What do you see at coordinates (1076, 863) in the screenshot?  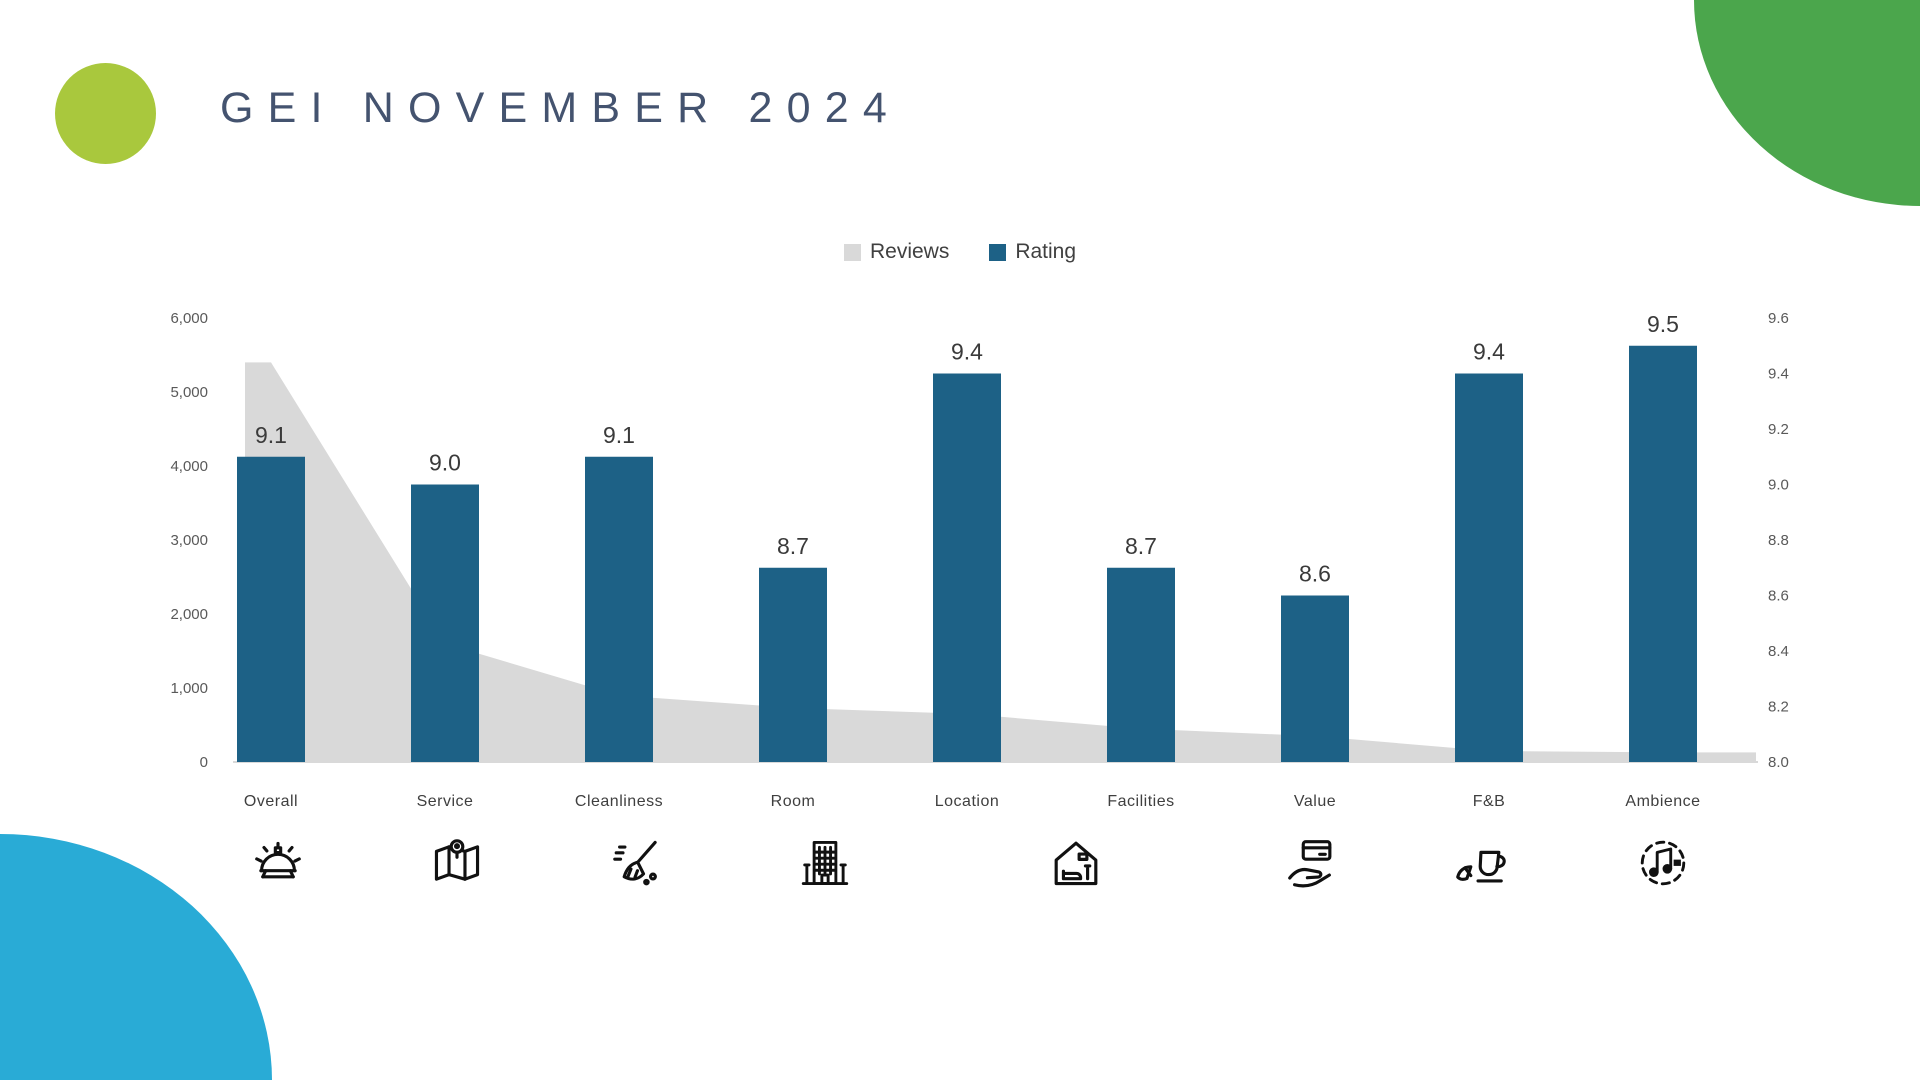 I see `house-interior-icon` at bounding box center [1076, 863].